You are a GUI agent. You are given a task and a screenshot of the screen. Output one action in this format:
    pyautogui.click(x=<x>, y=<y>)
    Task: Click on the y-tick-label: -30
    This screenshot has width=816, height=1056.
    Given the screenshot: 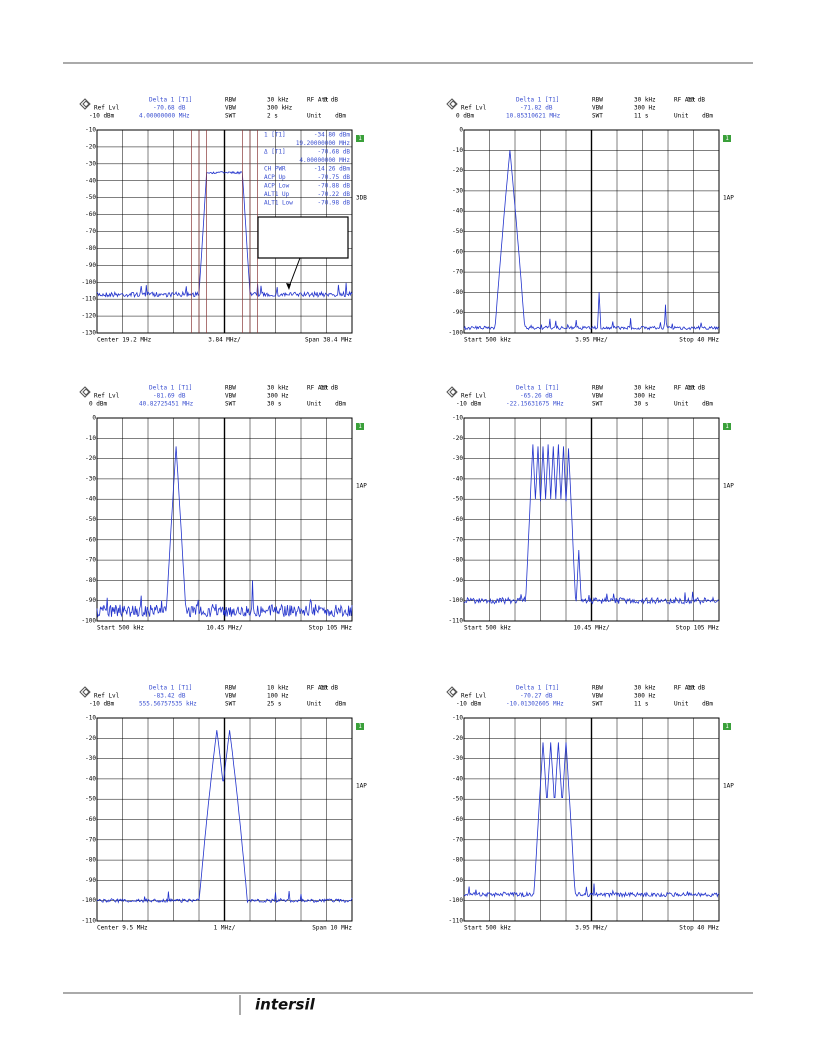 What is the action you would take?
    pyautogui.click(x=457, y=190)
    